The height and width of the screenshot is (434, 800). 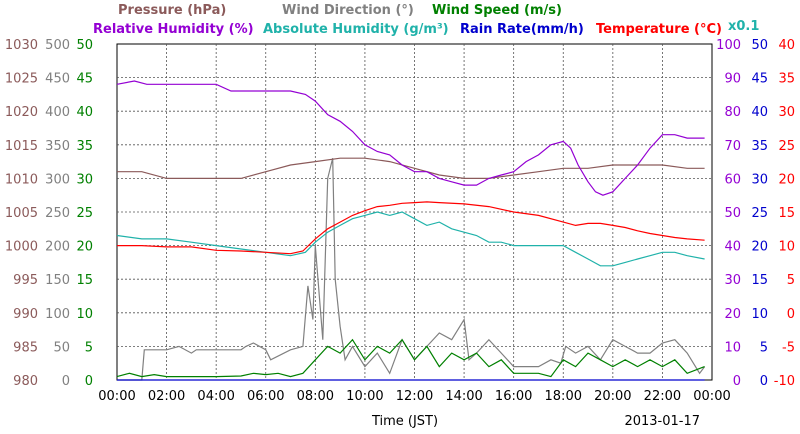 What do you see at coordinates (732, 112) in the screenshot?
I see `right-axis-tick-label: 80` at bounding box center [732, 112].